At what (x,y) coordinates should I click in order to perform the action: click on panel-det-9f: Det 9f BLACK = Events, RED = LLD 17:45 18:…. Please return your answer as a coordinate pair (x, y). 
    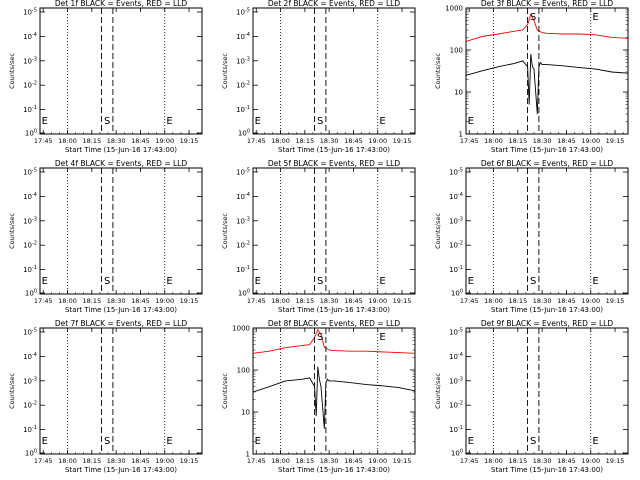
    Looking at the image, I should click on (531, 396).